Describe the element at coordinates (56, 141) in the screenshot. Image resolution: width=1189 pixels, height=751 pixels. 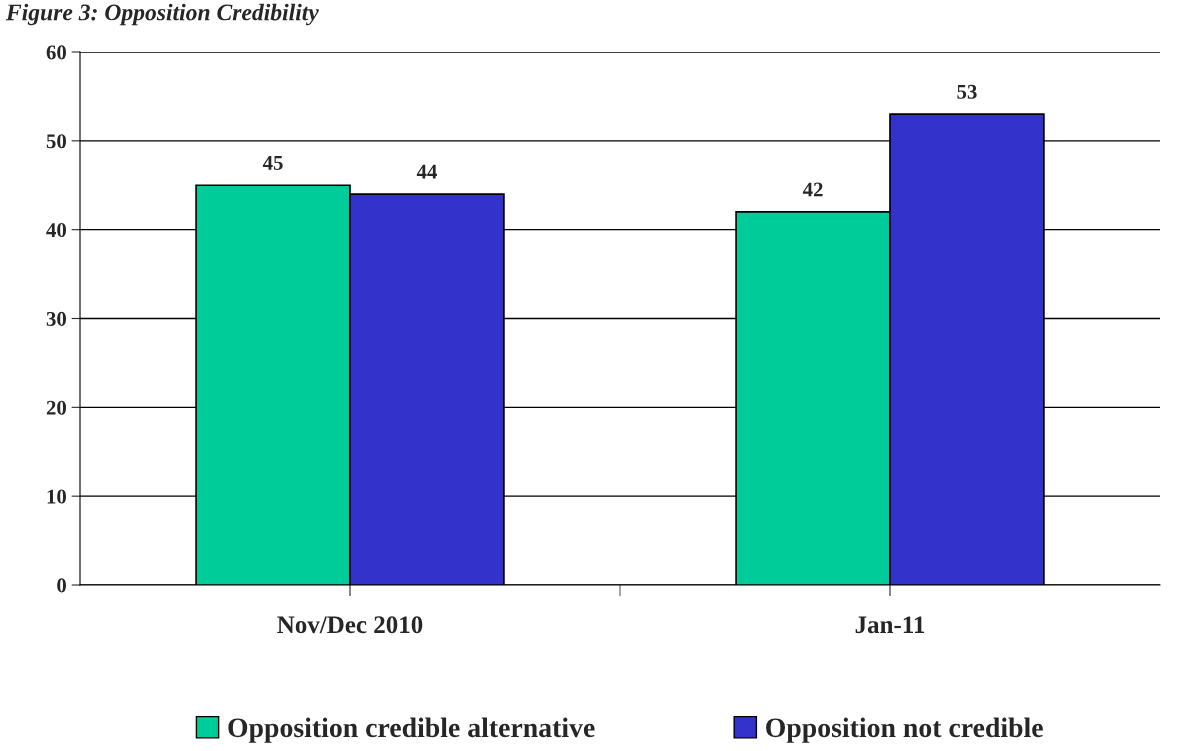
I see `y-tick-label: 50` at that location.